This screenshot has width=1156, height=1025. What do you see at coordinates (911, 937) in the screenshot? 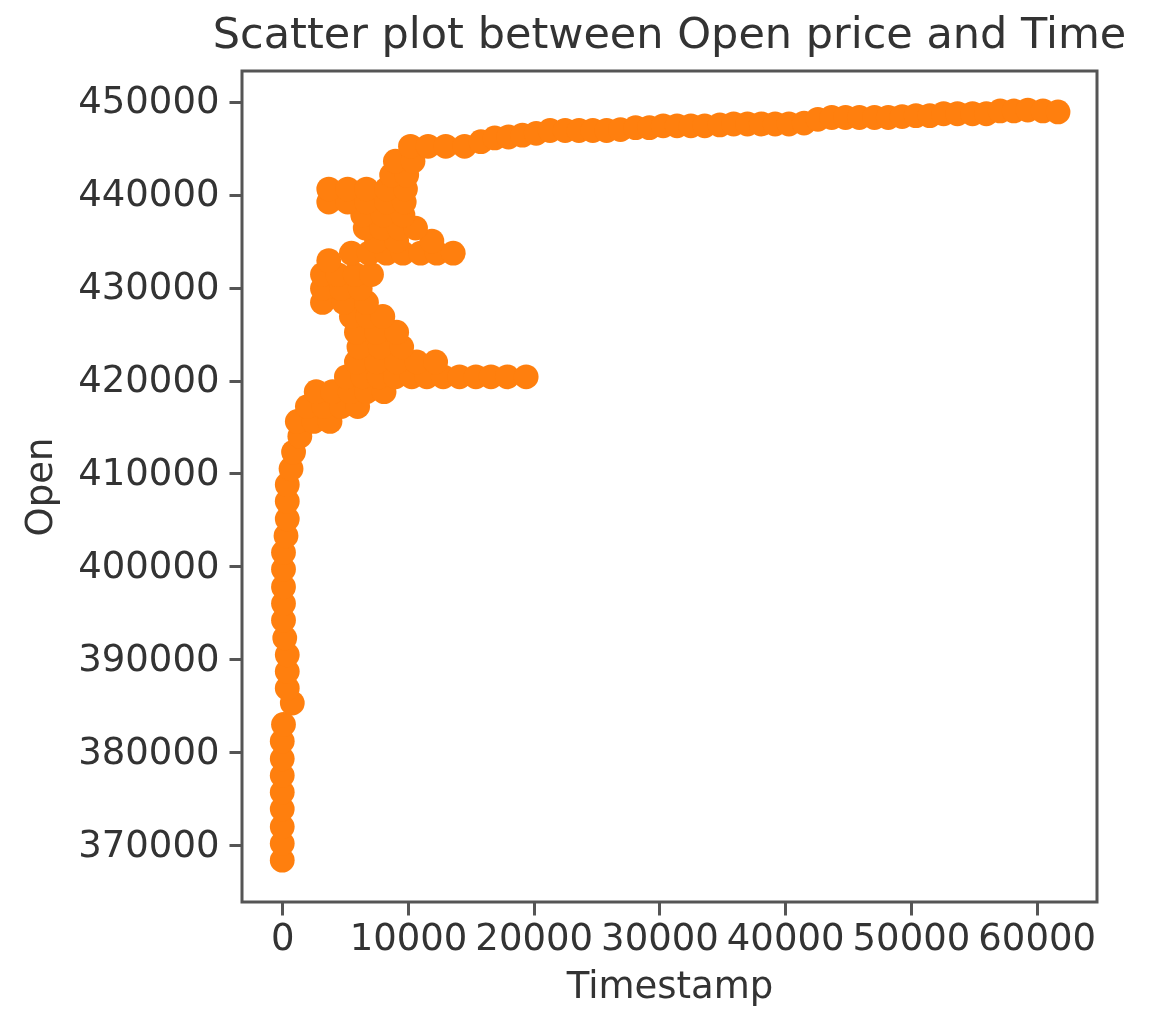
I see `x-tick-label: 50000` at bounding box center [911, 937].